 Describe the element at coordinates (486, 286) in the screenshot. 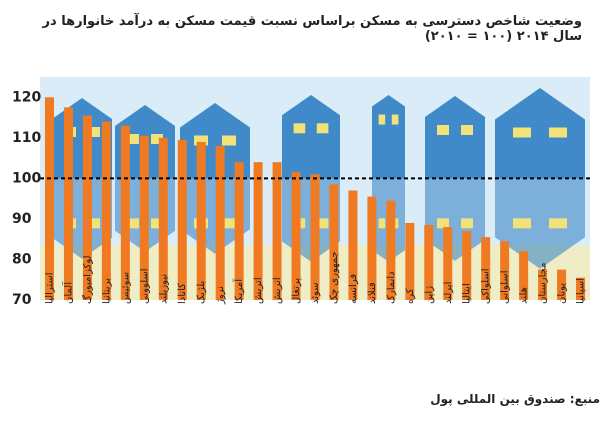

I see `x-tick-label: اسلواکی` at that location.